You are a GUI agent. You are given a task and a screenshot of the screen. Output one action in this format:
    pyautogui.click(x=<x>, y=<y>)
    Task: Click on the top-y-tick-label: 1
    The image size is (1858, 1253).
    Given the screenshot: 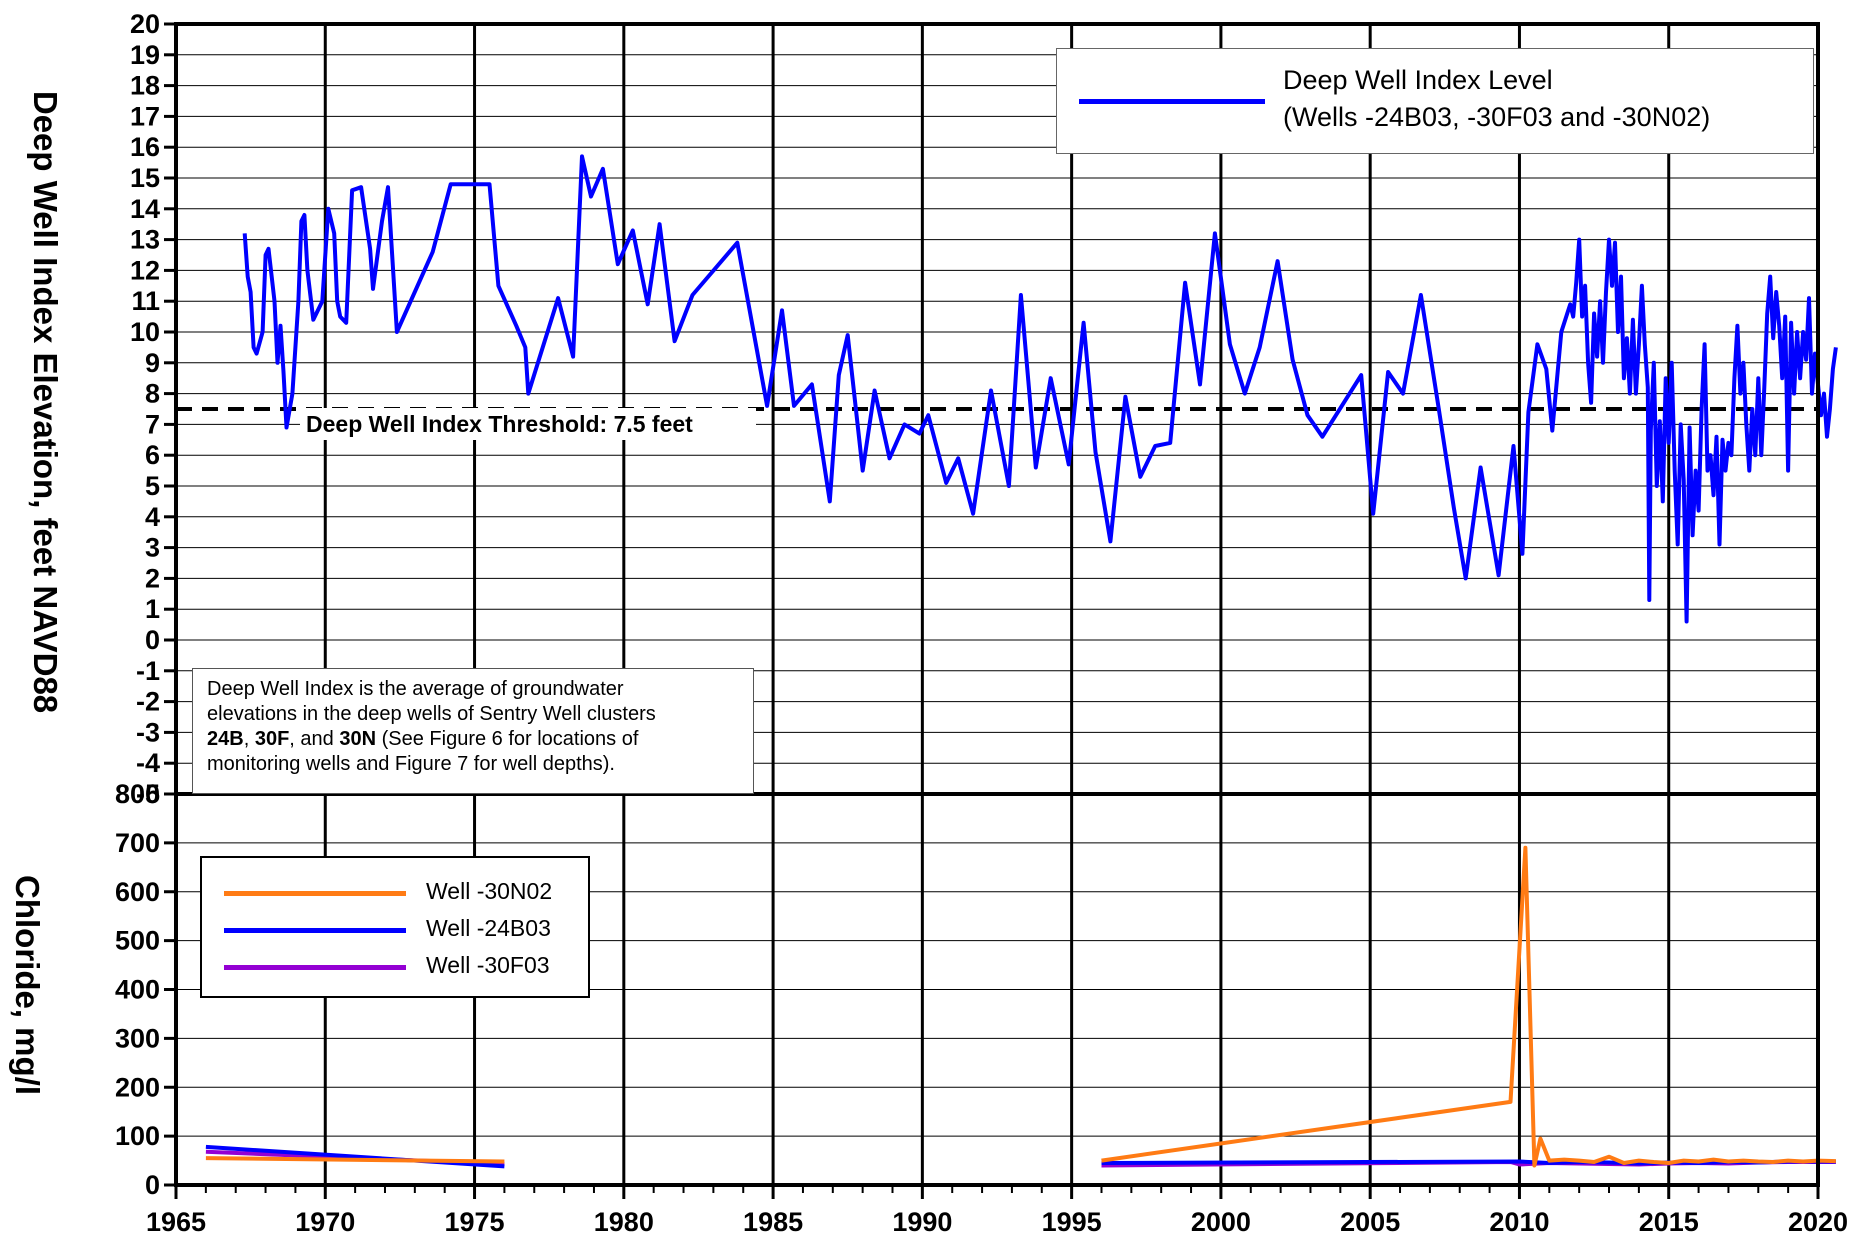 What is the action you would take?
    pyautogui.click(x=152, y=609)
    